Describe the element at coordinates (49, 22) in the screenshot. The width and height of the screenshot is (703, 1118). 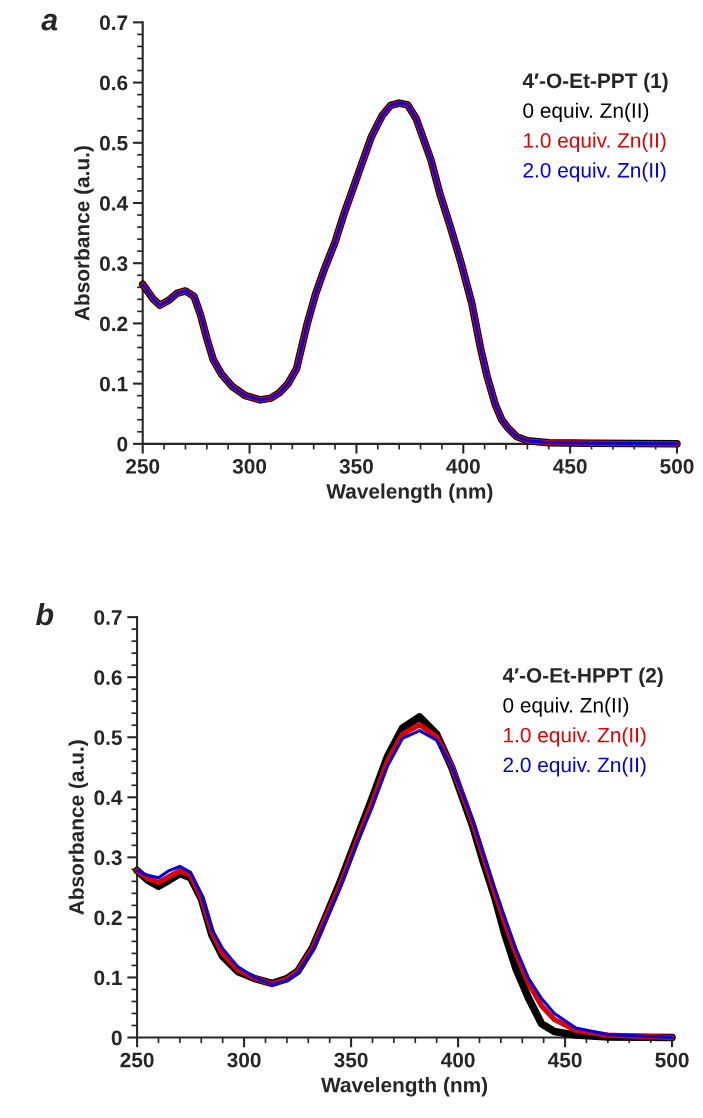
I see `chart-title: a` at that location.